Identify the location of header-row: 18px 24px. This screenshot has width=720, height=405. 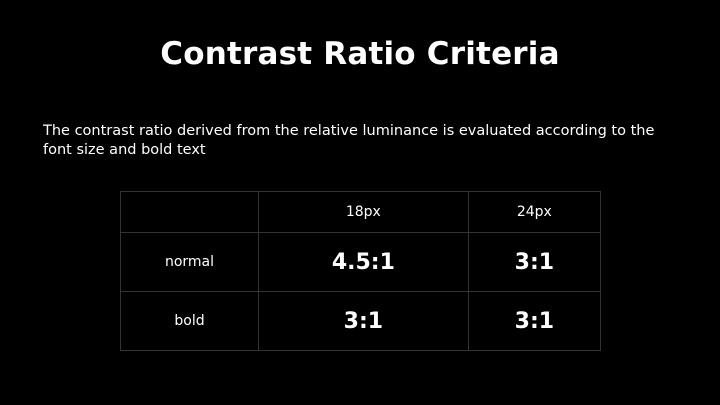
(361, 212).